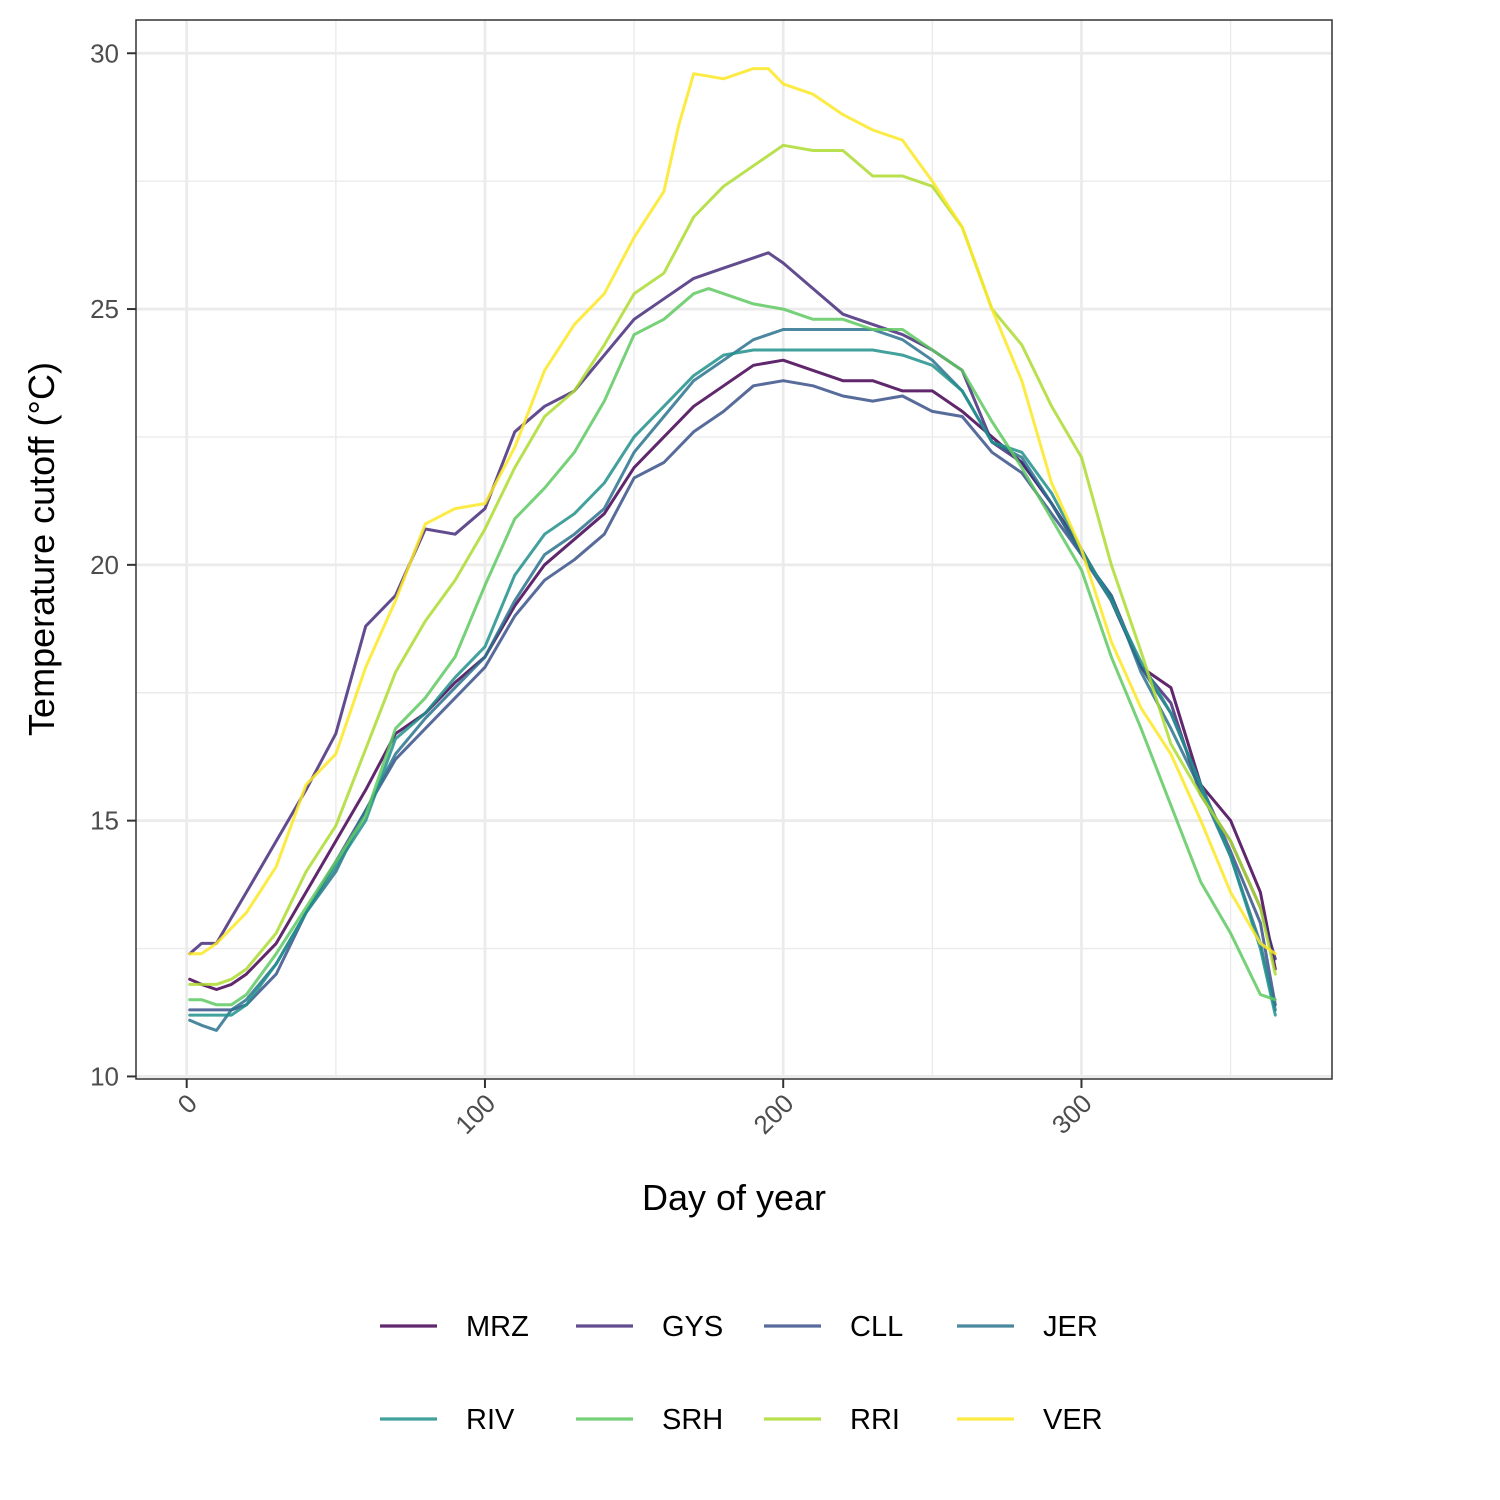 Image resolution: width=1500 pixels, height=1500 pixels. Describe the element at coordinates (649, 1327) in the screenshot. I see `legend-item-gys: GYS` at that location.